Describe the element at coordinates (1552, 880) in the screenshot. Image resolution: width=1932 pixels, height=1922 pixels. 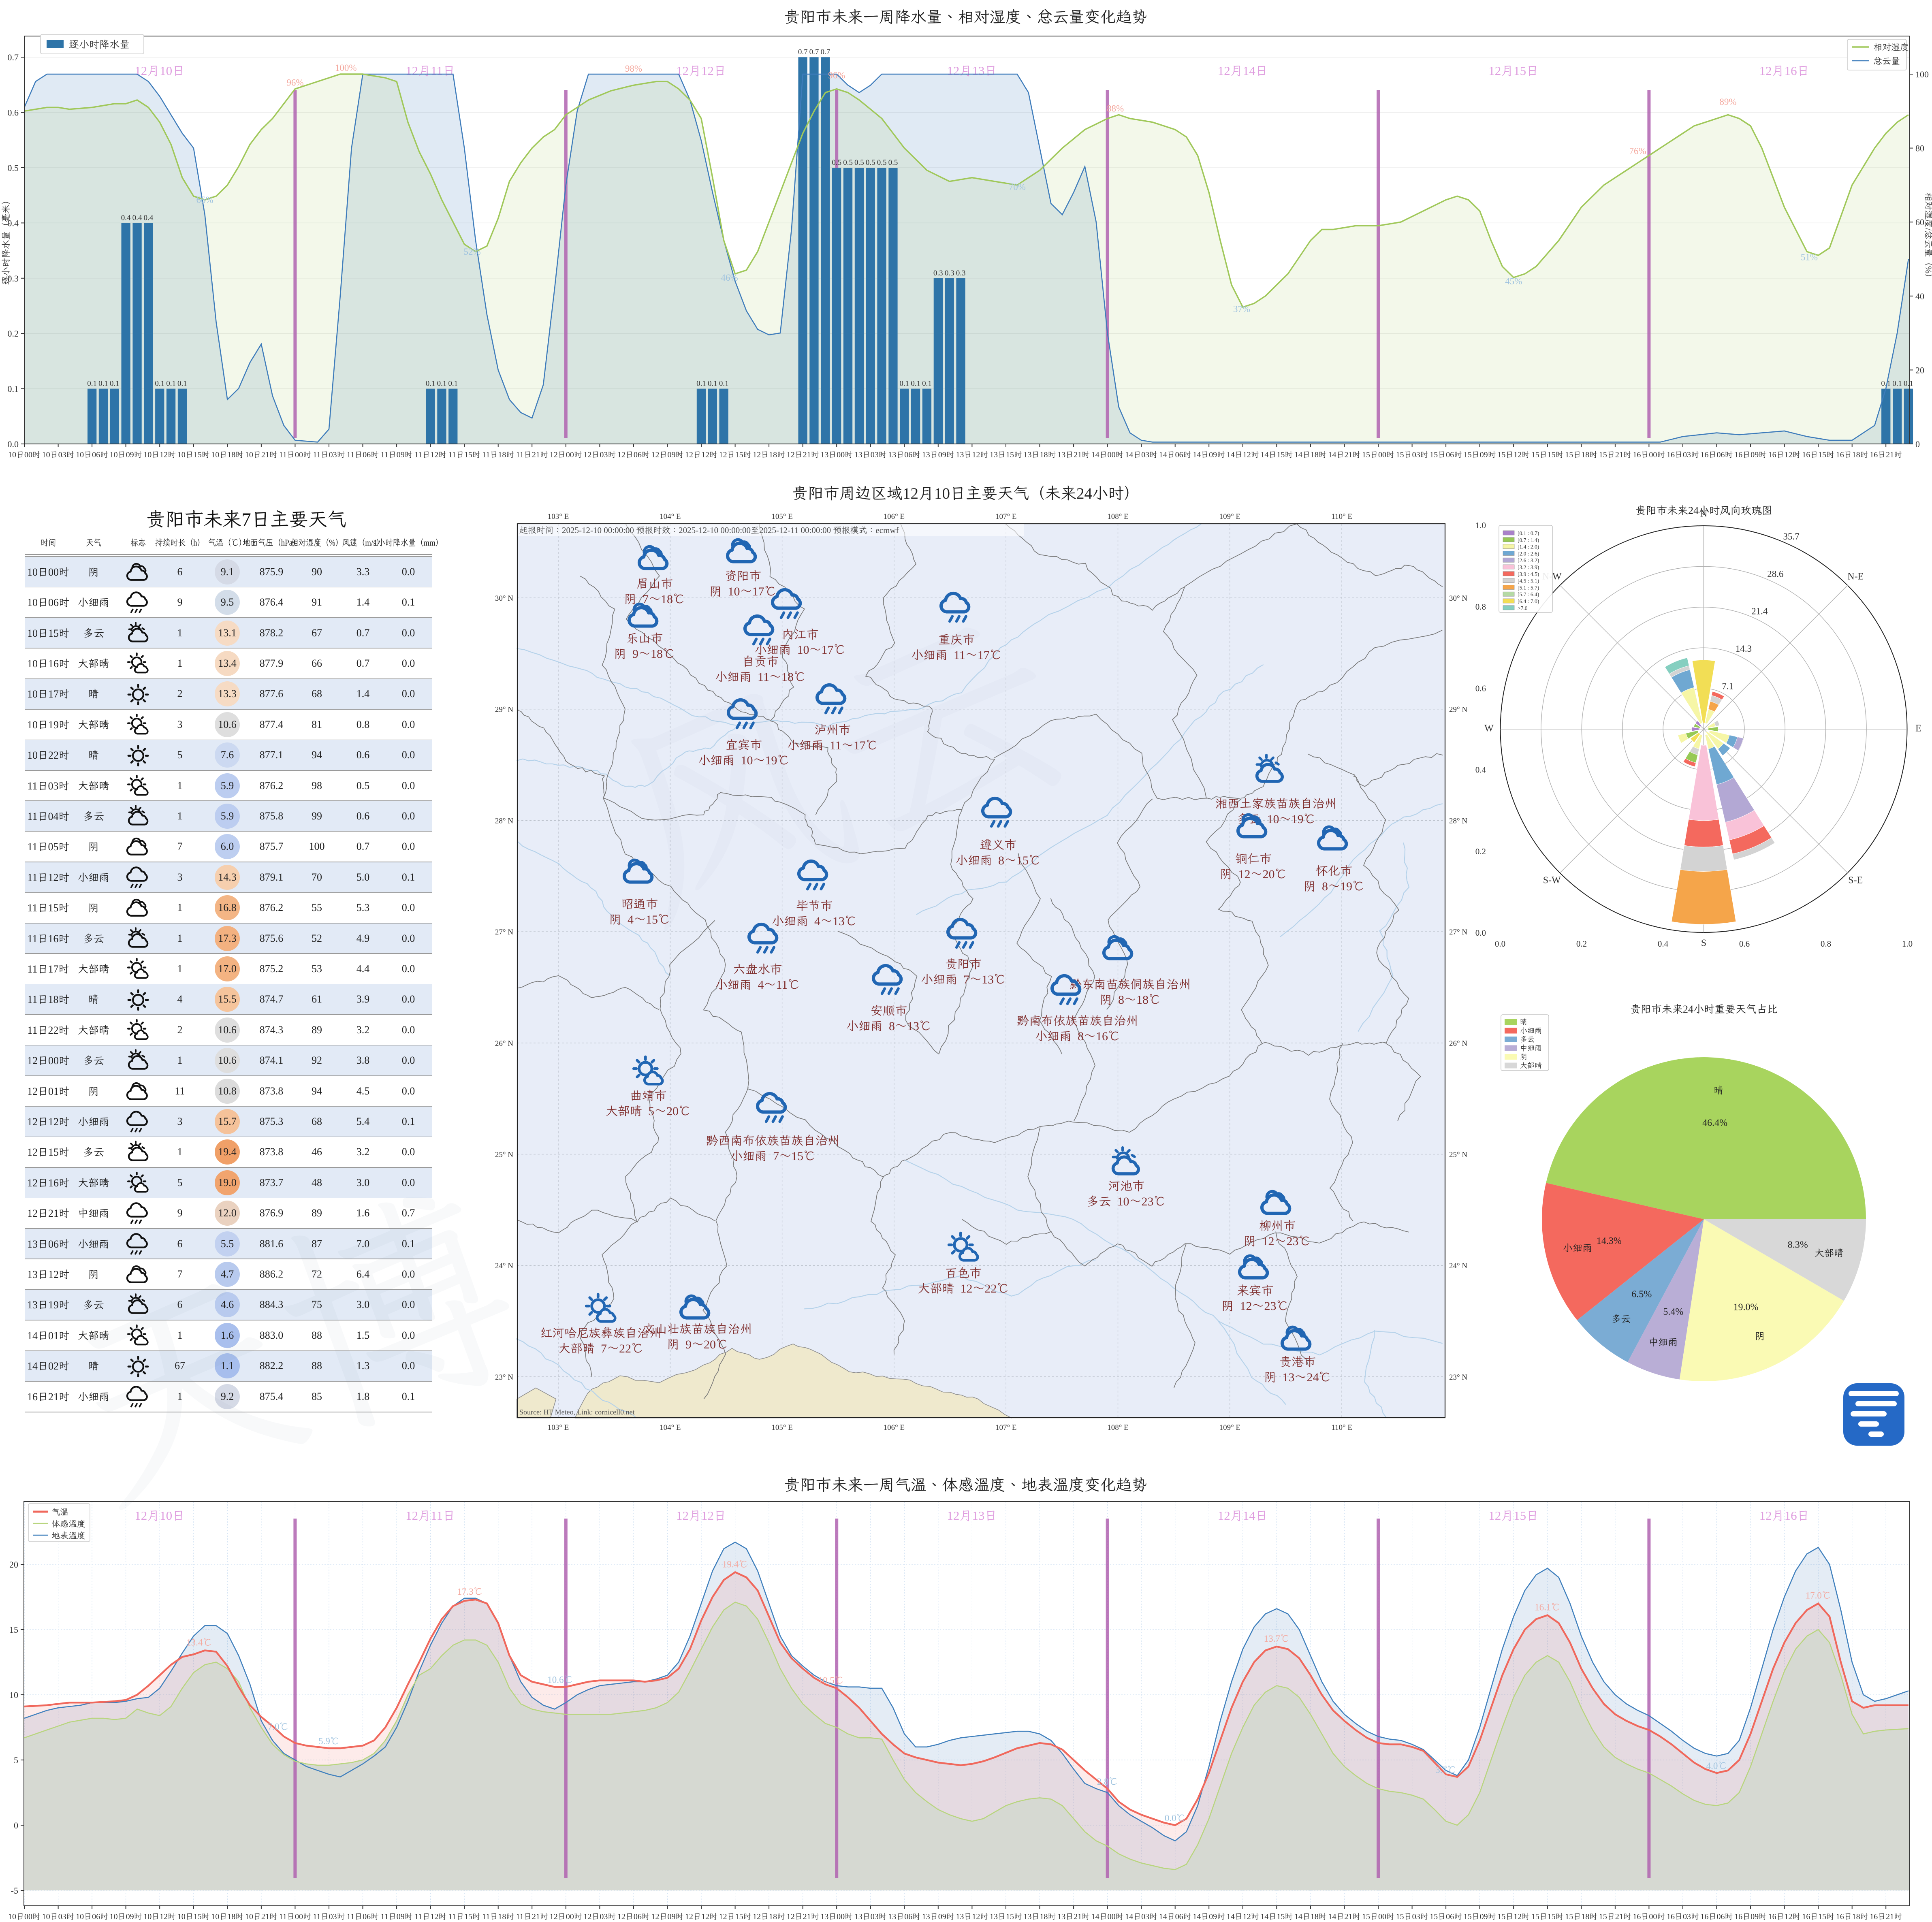
I see `svg-text: S-W` at that location.